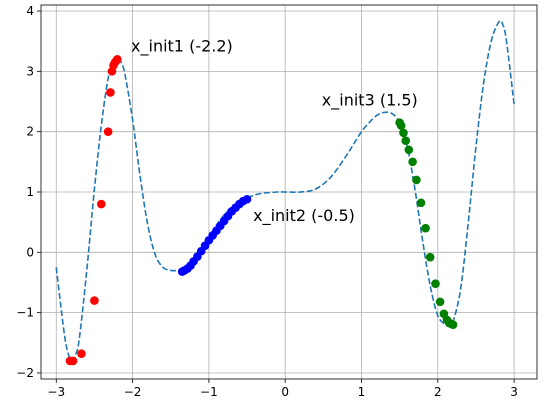  I want to click on x-tick-label: −2, so click(133, 392).